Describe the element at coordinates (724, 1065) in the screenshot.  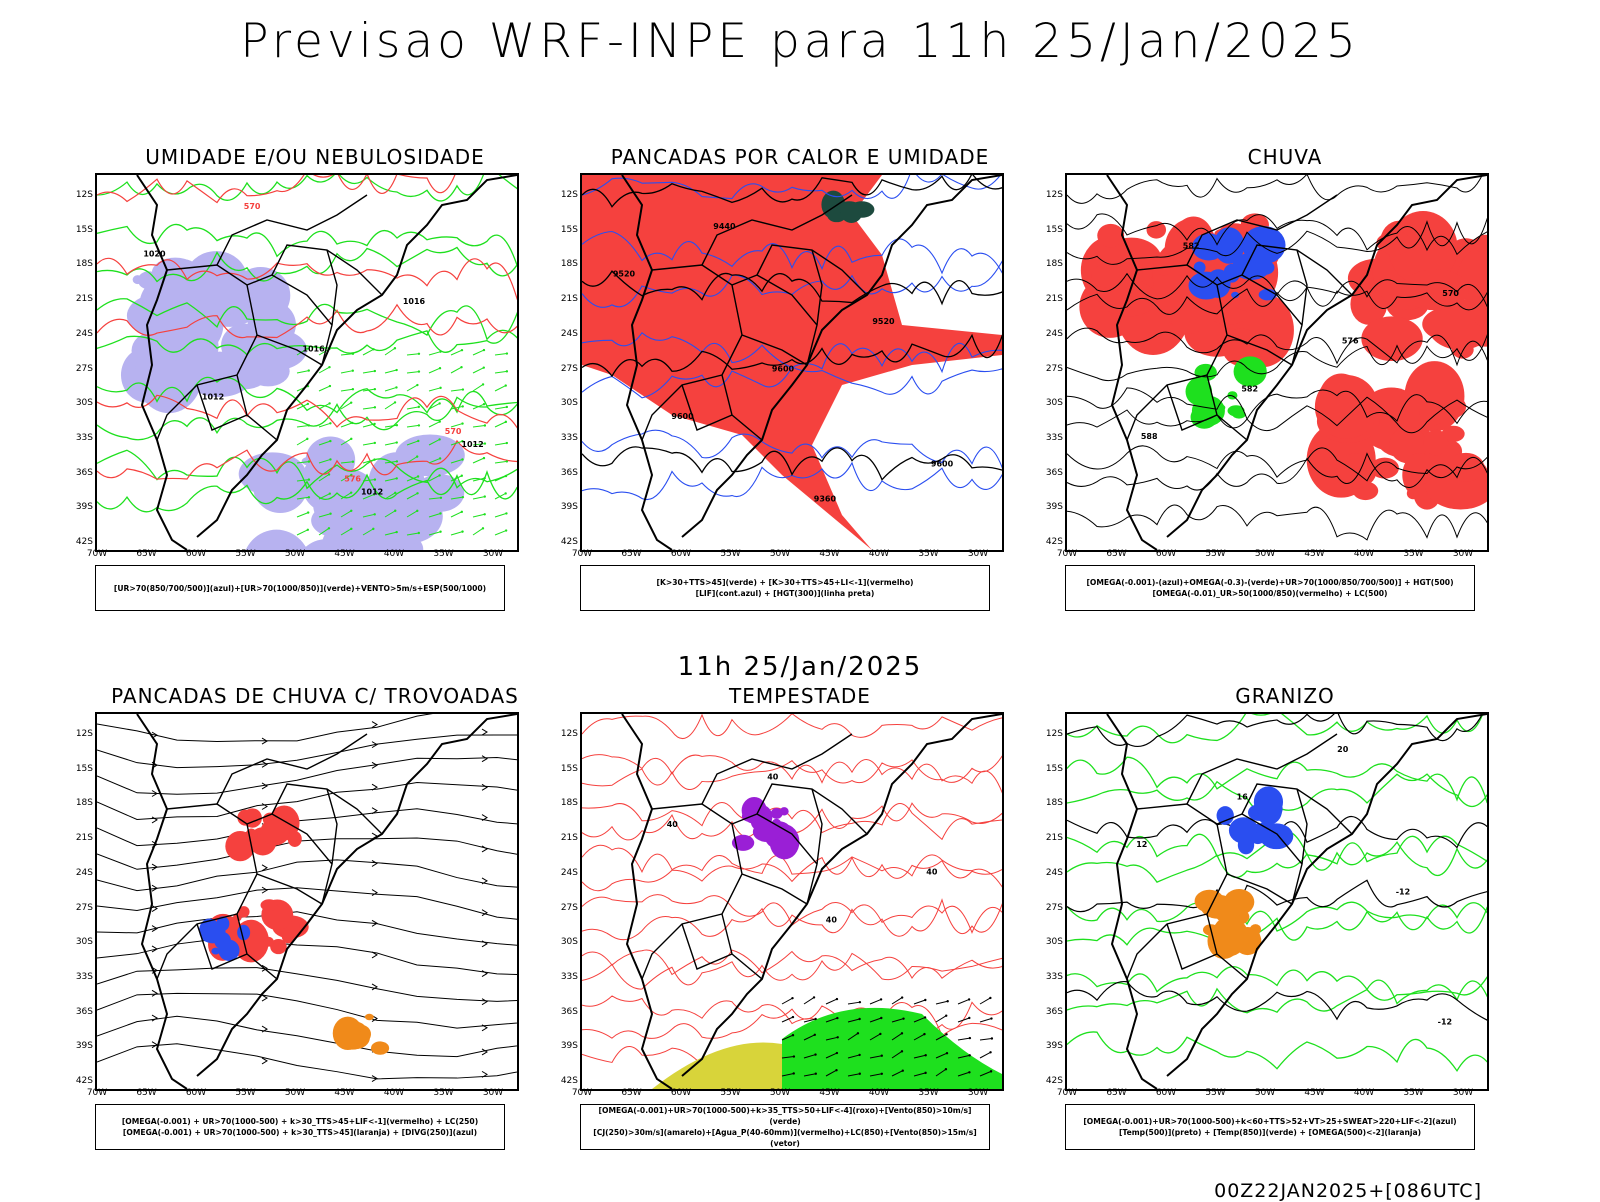
I see `jet-stream-field` at that location.